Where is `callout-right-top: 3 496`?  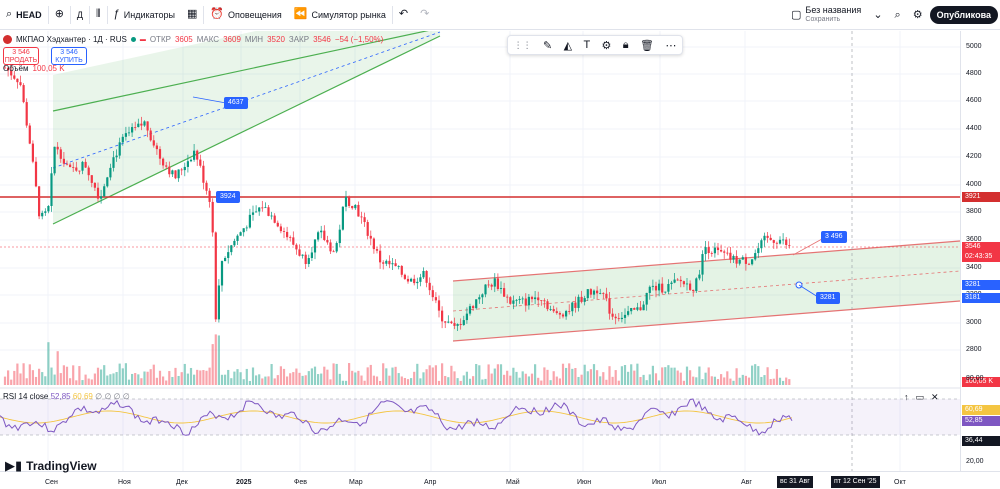
callout-right-top: 3 496 is located at coordinates (834, 237).